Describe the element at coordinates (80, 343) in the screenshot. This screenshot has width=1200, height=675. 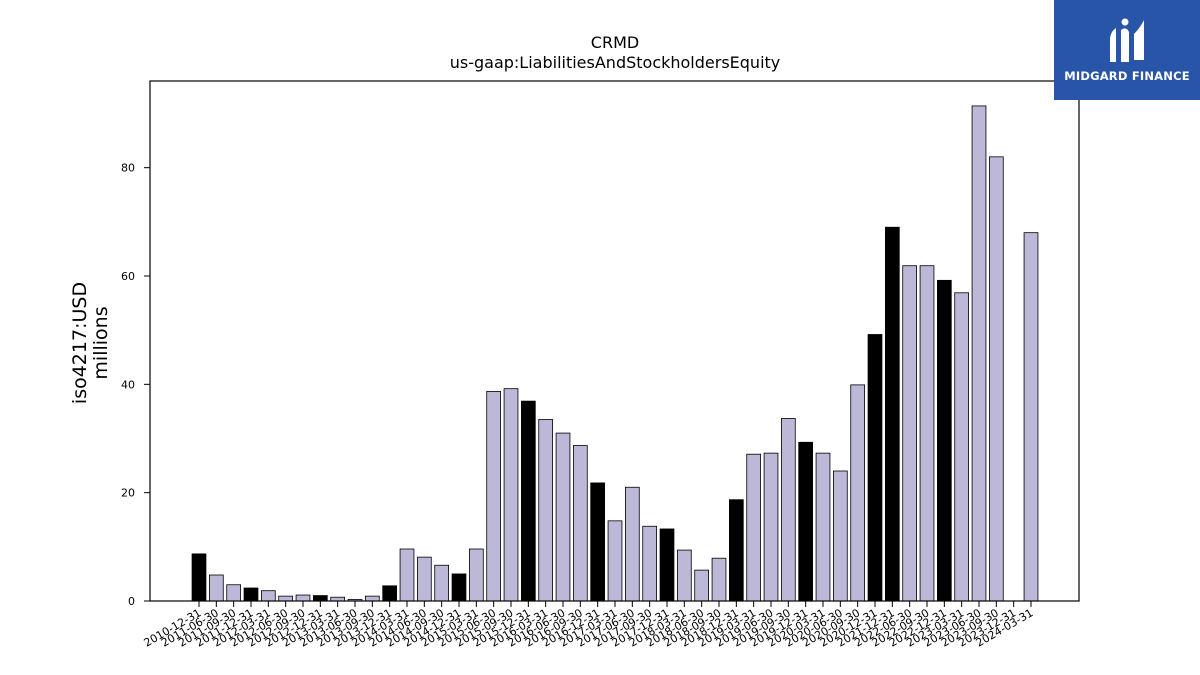
I see `y-axis-label-line1: iso4217:USD` at that location.